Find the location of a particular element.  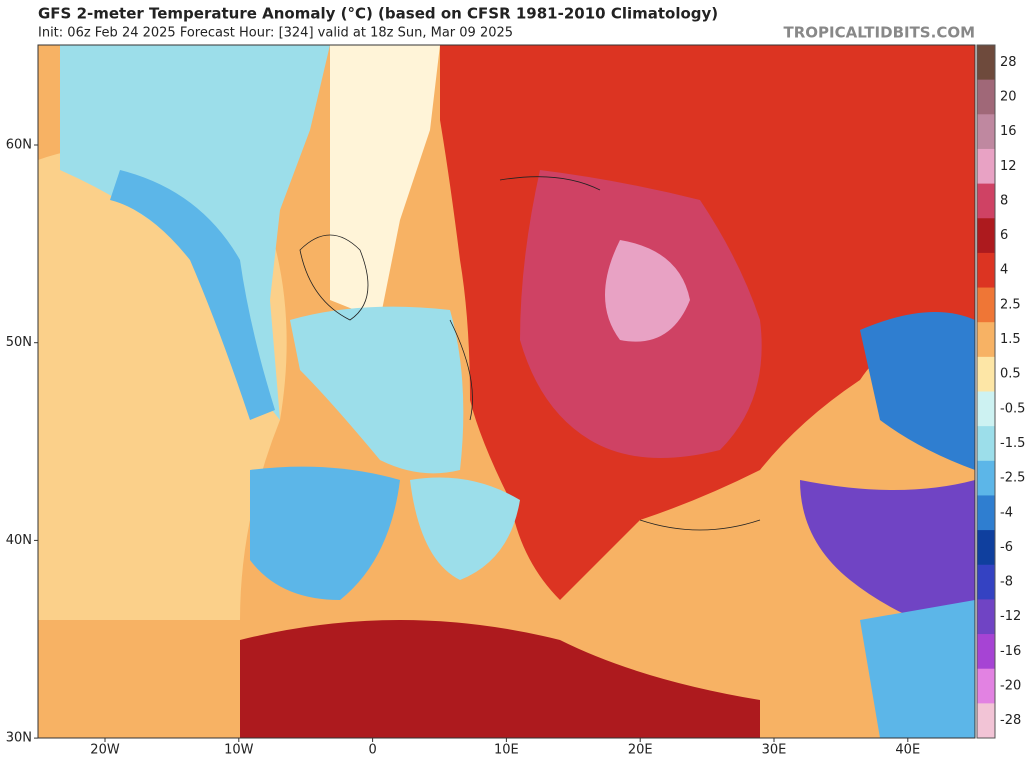

lon-label: 0 is located at coordinates (372, 750).